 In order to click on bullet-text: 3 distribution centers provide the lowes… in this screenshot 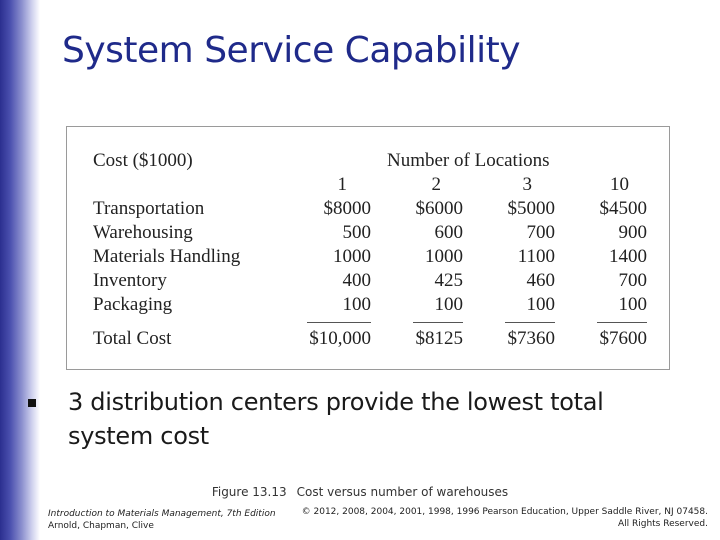, I will do `click(336, 419)`.